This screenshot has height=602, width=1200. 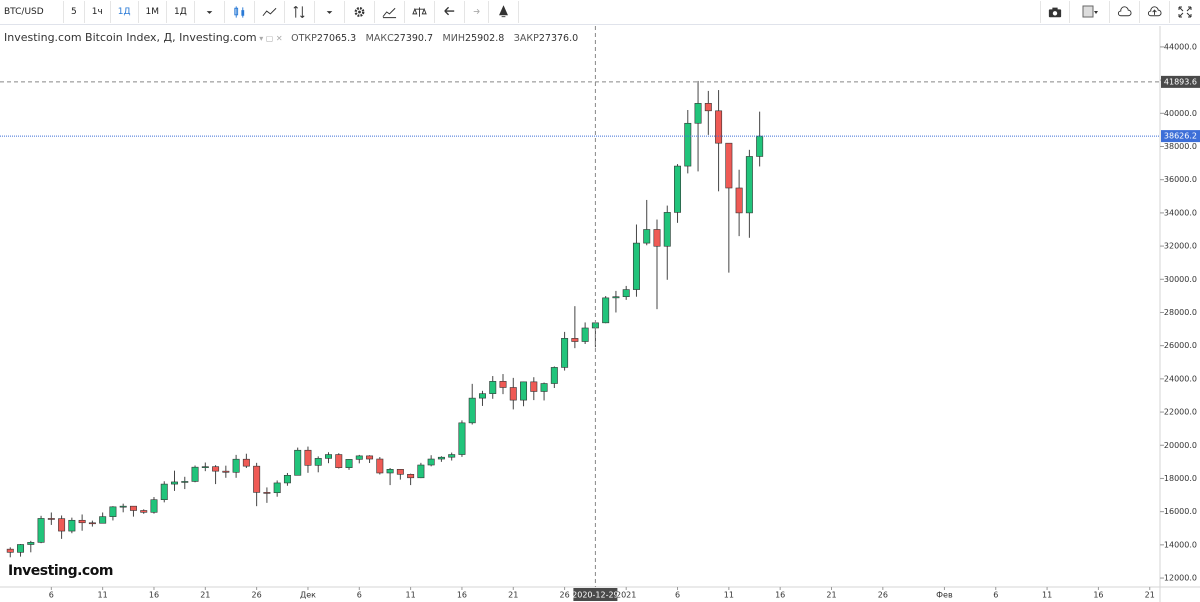 What do you see at coordinates (60, 571) in the screenshot?
I see `watermark: Investing.com` at bounding box center [60, 571].